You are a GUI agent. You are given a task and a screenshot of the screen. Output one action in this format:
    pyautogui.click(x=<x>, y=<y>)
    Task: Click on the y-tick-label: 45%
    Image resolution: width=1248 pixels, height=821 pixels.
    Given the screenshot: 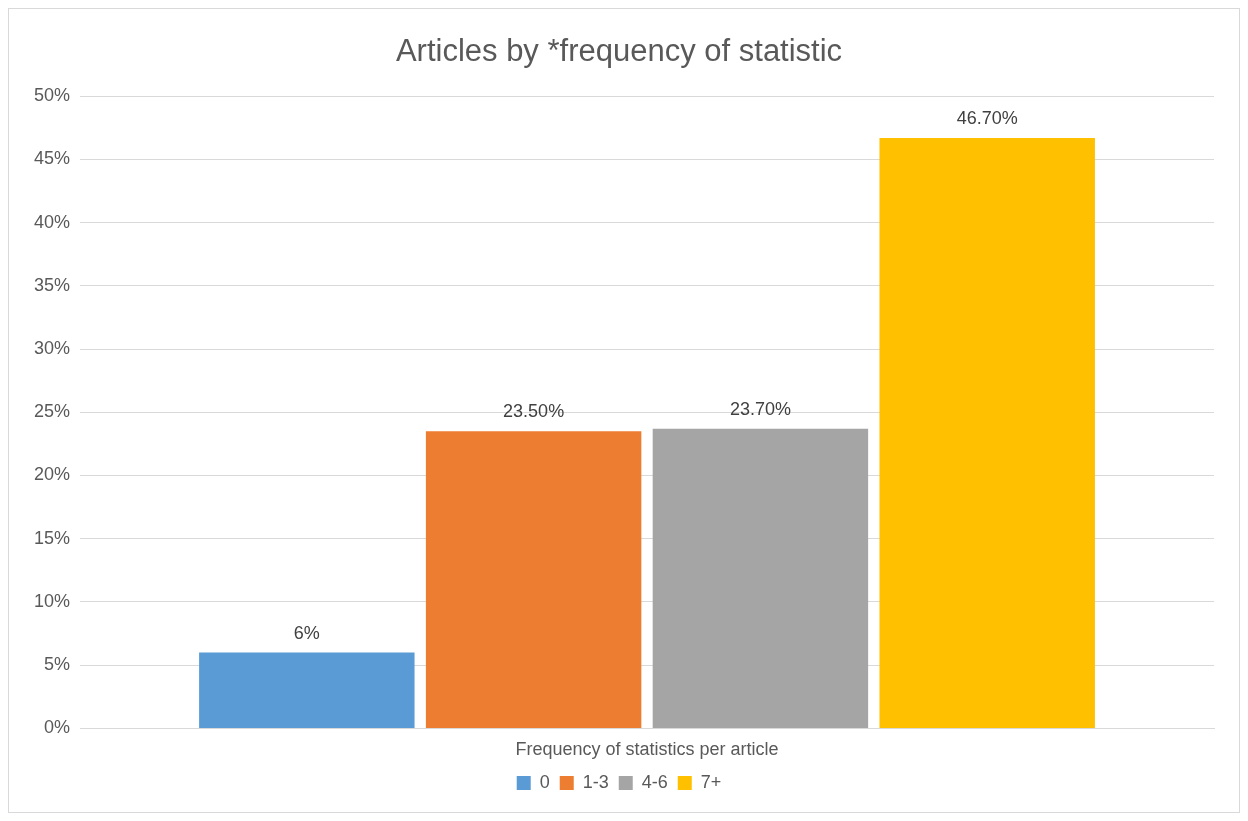 What is the action you would take?
    pyautogui.click(x=52, y=158)
    